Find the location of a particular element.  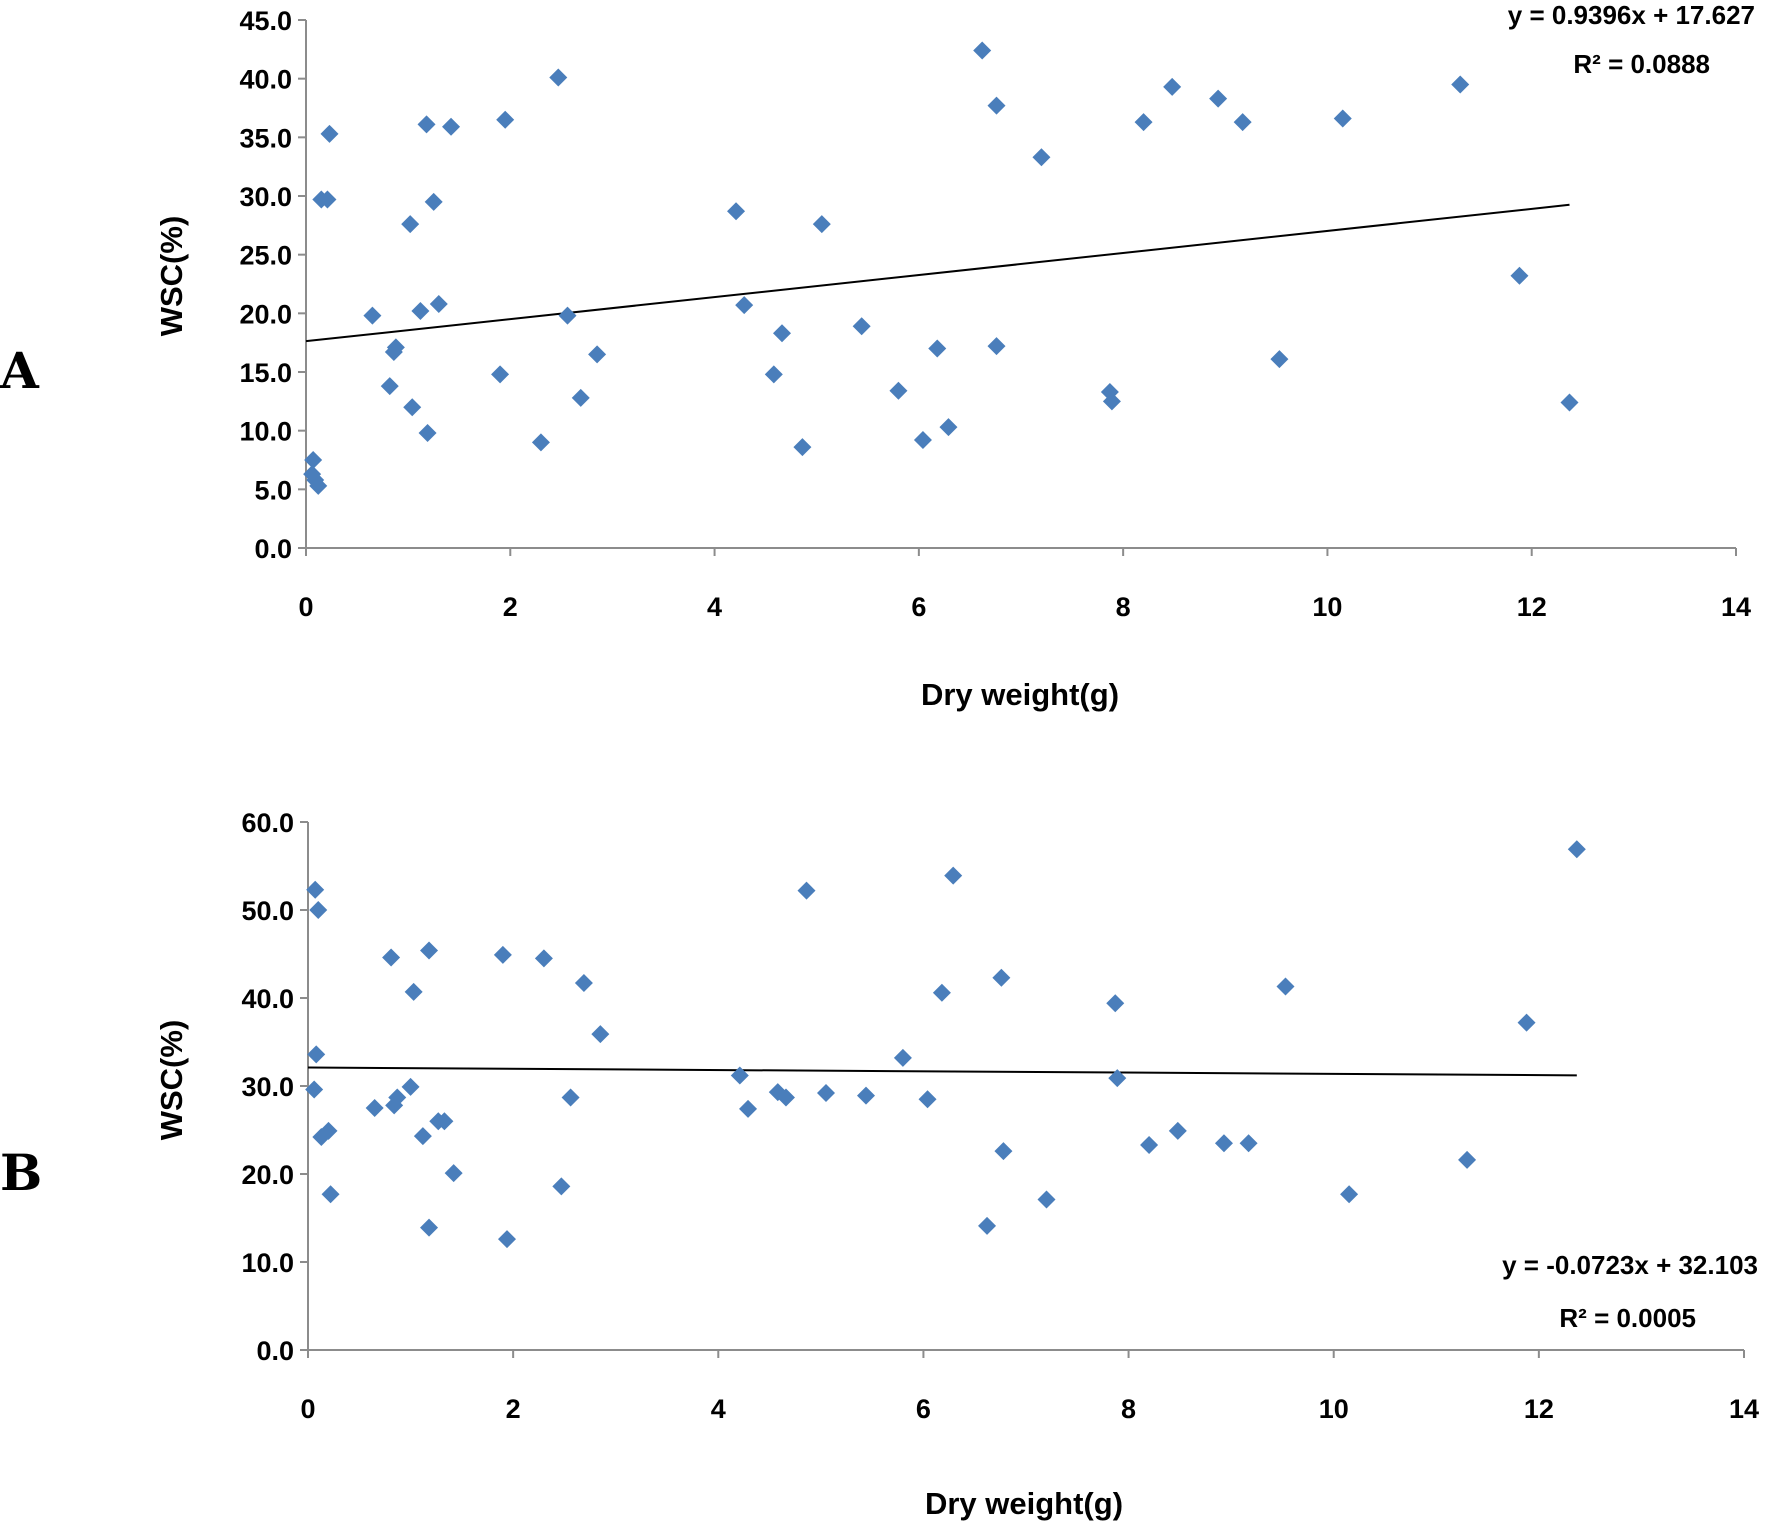

y-tick-label-a: 15.0 is located at coordinates (265, 373).